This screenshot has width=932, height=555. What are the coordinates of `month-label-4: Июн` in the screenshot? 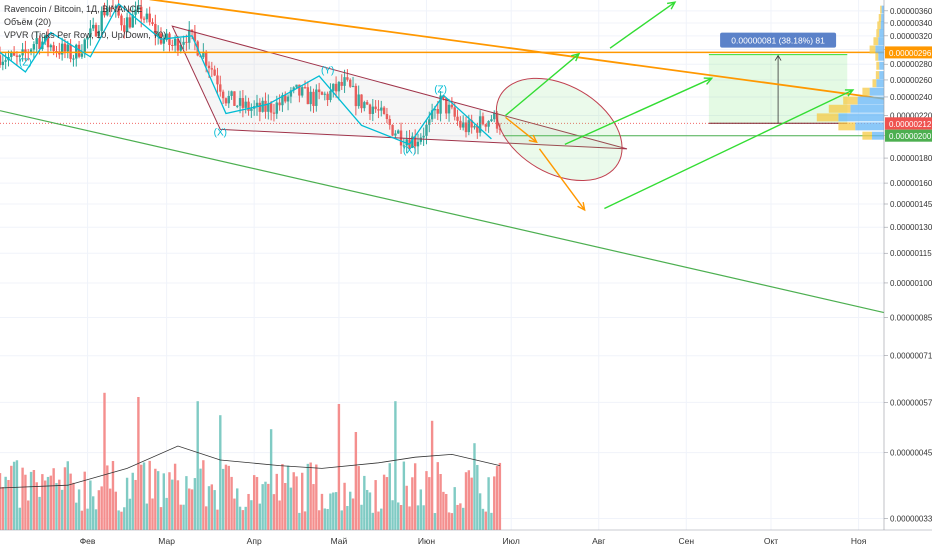 It's located at (426, 541).